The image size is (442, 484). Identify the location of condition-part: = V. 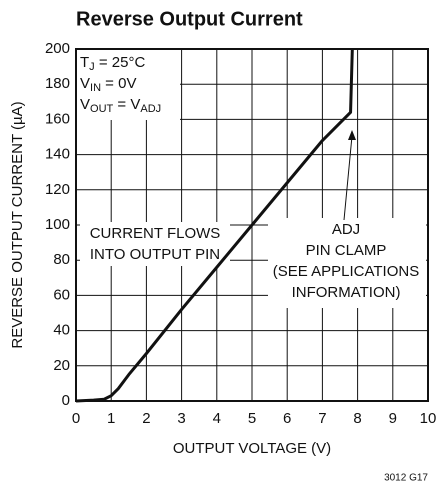
(126, 104).